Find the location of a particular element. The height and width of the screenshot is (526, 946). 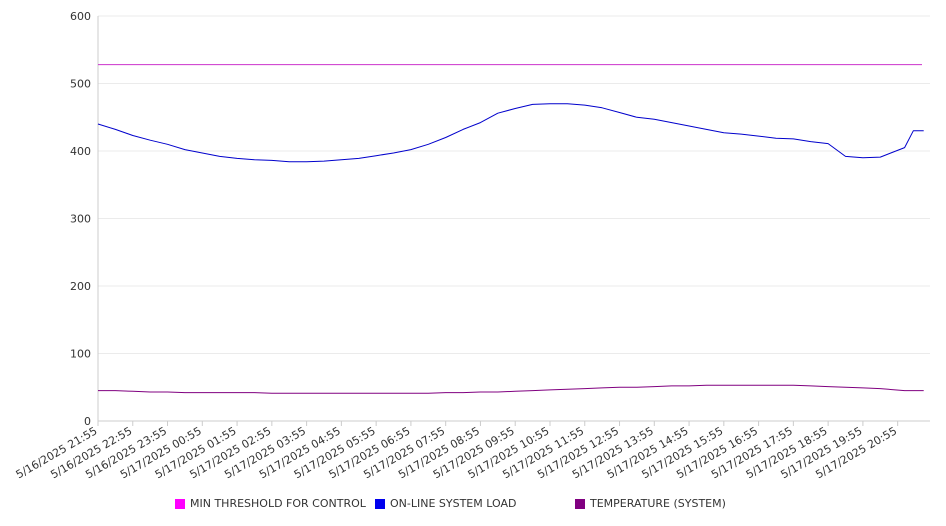

y-tick-label: 200 is located at coordinates (80, 286).